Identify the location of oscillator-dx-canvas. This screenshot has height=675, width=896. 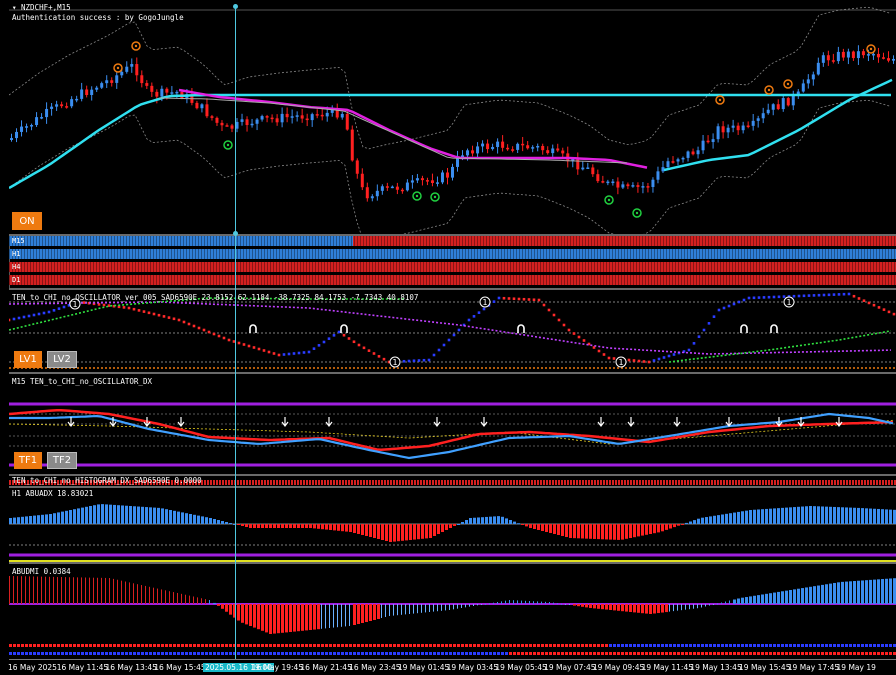
(452, 424).